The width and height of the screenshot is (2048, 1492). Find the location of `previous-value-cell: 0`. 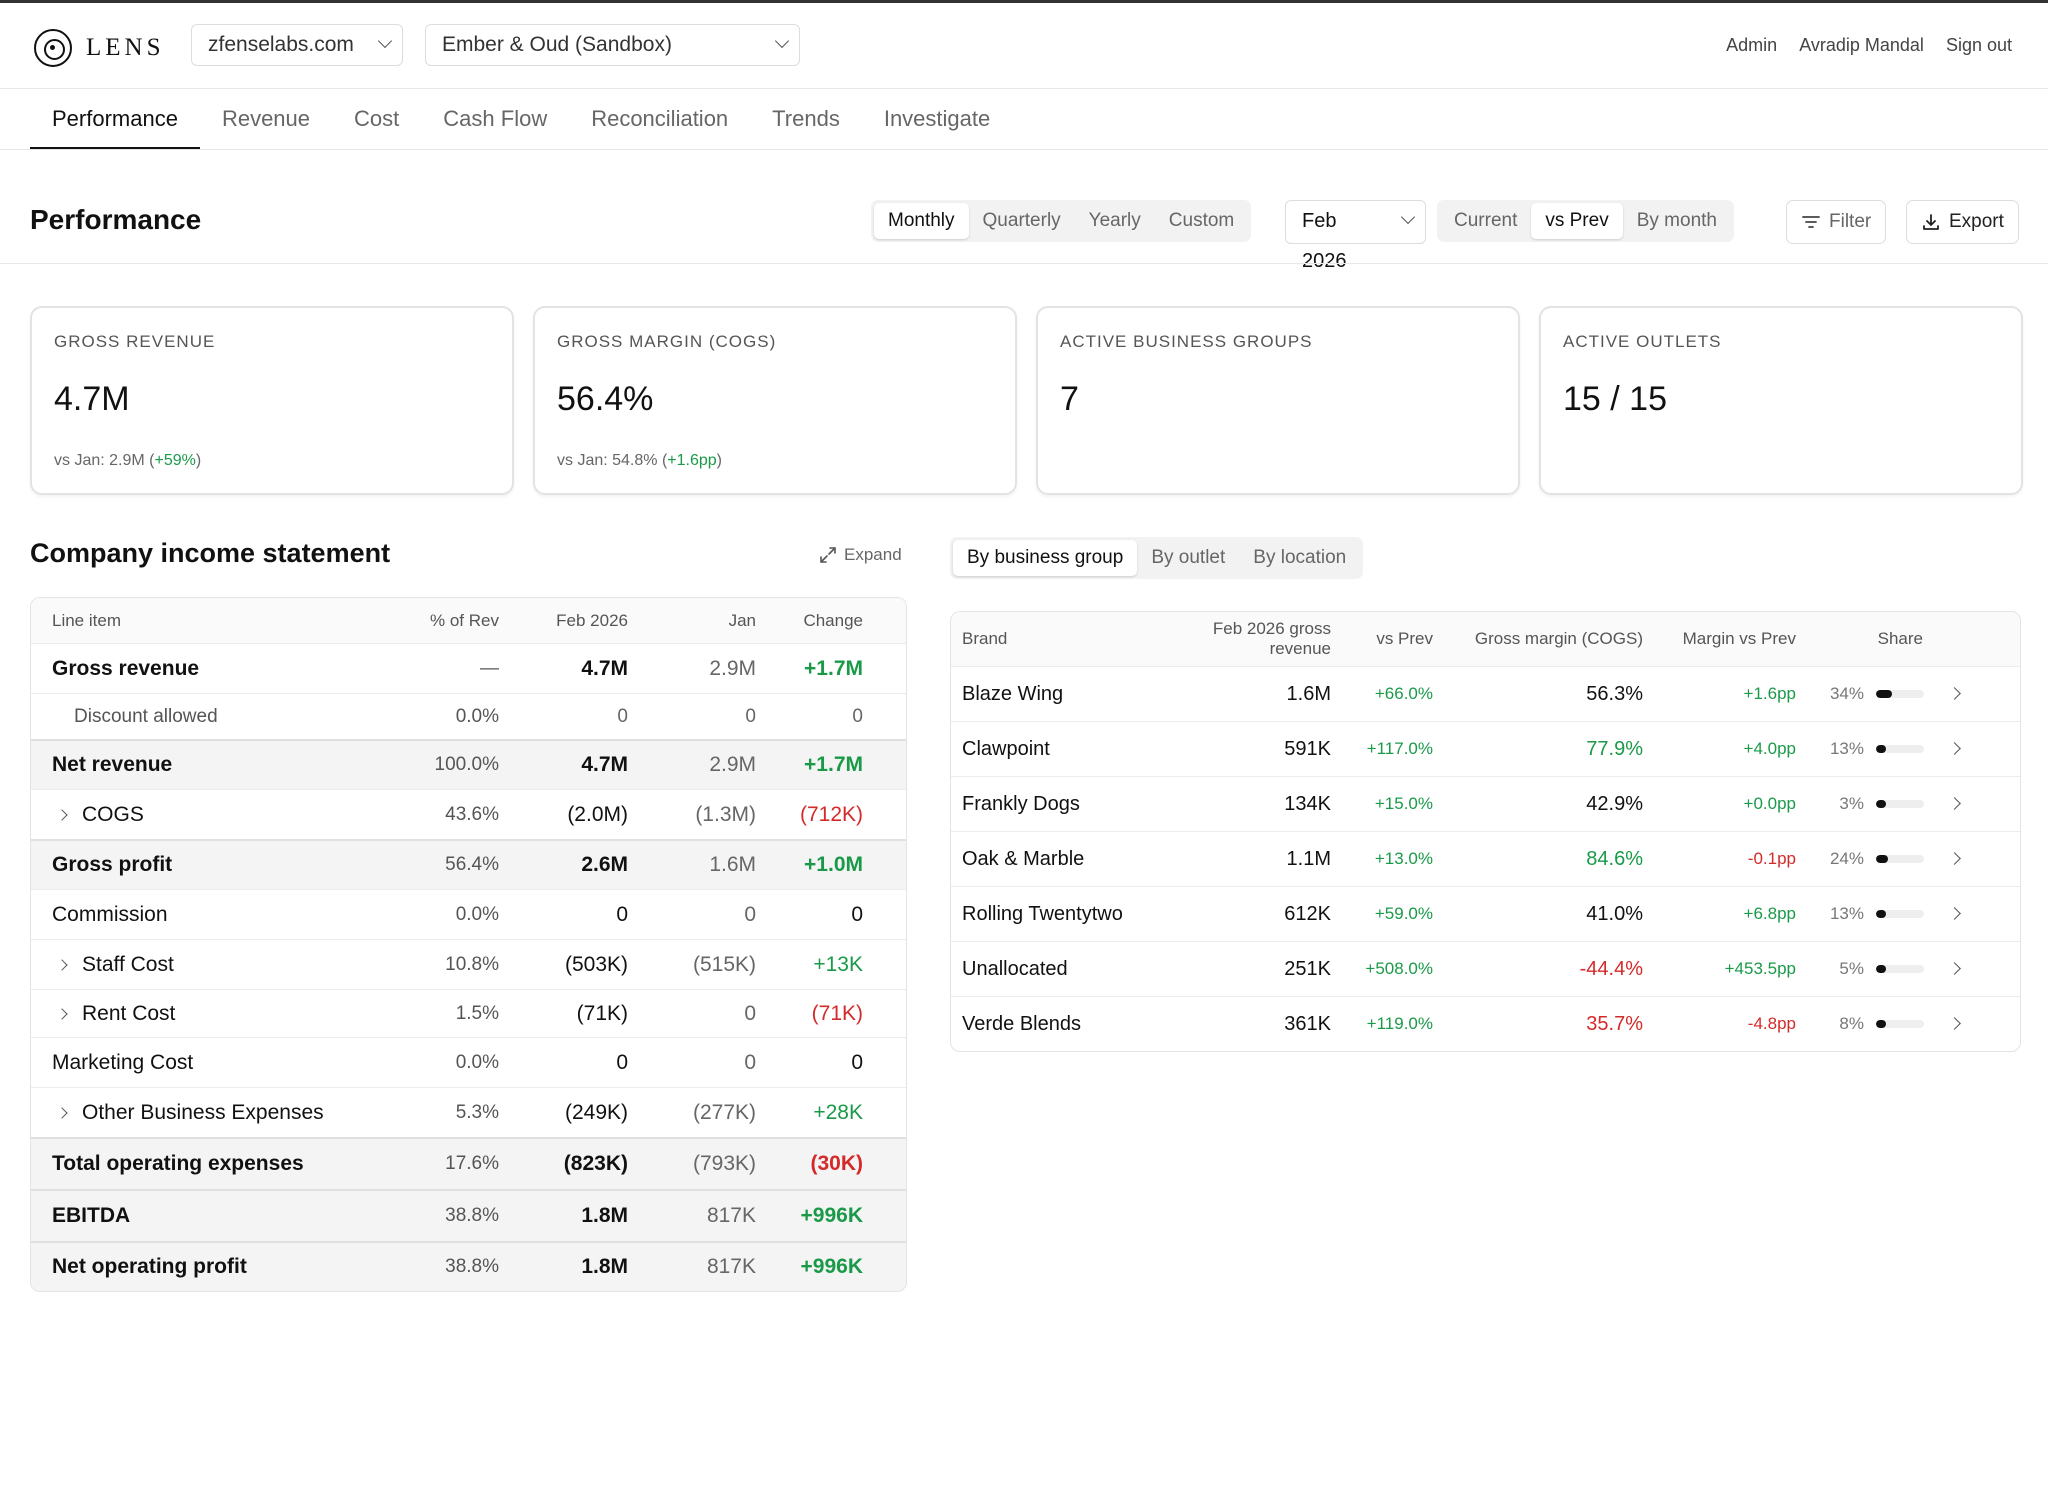

previous-value-cell: 0 is located at coordinates (750, 914).